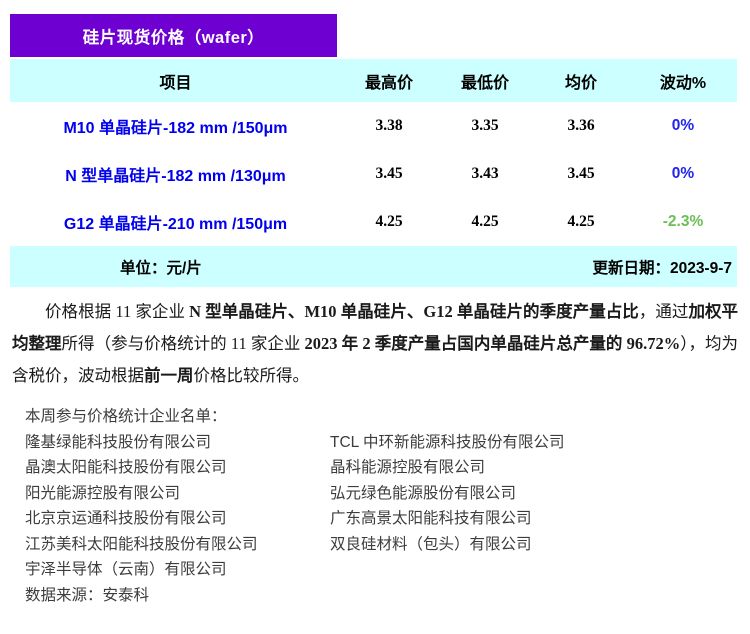  I want to click on company-row: 隆基绿能科技股份有限公司 TCL 中环新能源科技股份有限公司, so click(375, 443).